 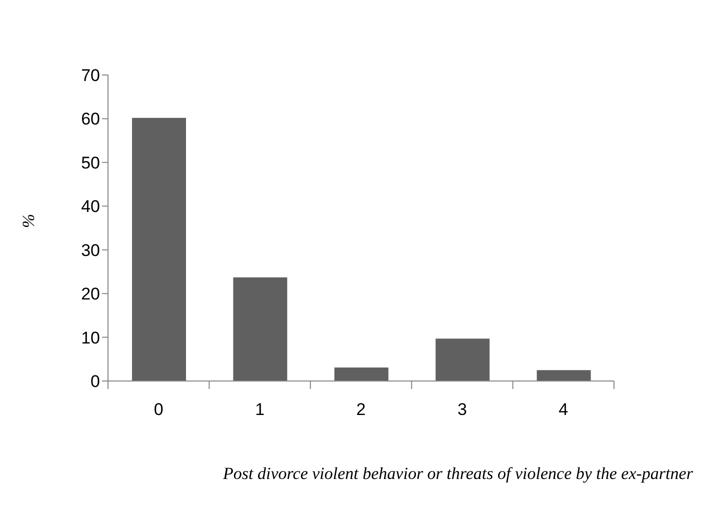 What do you see at coordinates (95, 382) in the screenshot?
I see `y-tick-label: 0` at bounding box center [95, 382].